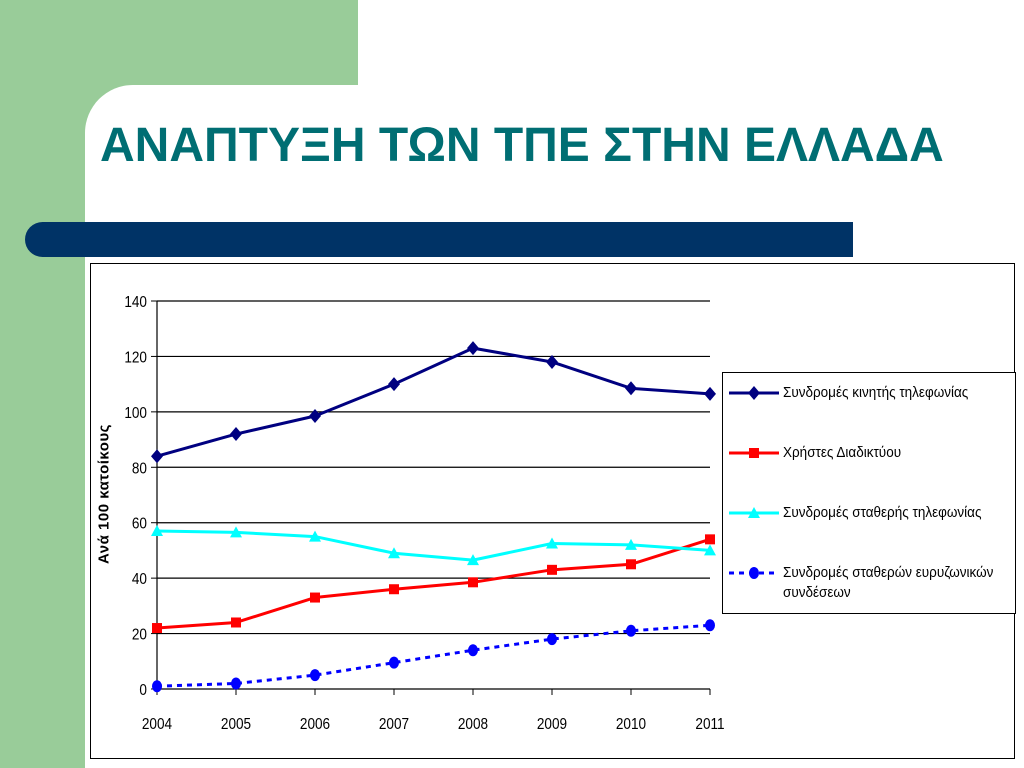 The image size is (1024, 768). I want to click on y-tick-label: 120, so click(135, 357).